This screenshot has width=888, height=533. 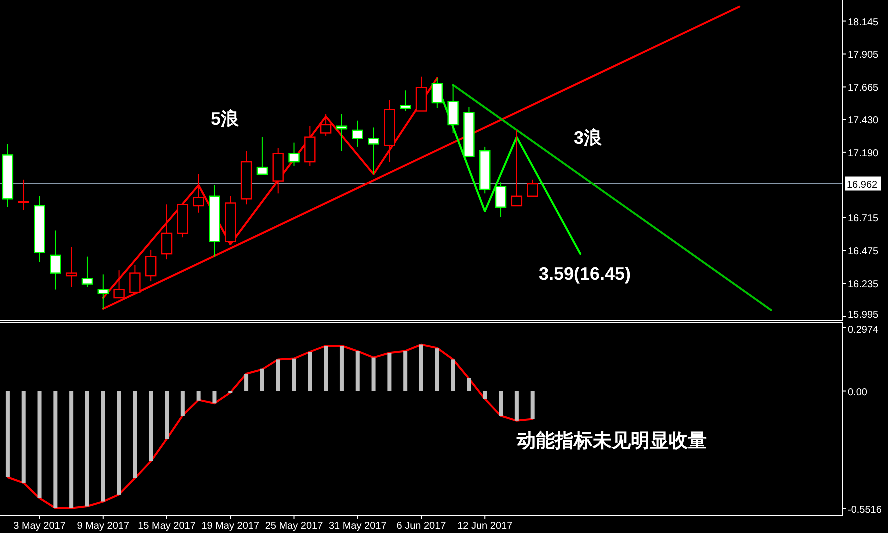 I want to click on y-tick-label: 0.2974, so click(x=864, y=330).